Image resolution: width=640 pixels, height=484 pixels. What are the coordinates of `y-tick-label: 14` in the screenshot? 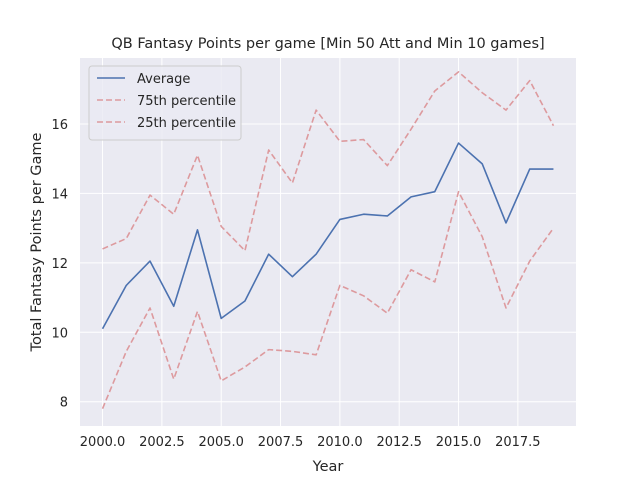 It's located at (59, 194).